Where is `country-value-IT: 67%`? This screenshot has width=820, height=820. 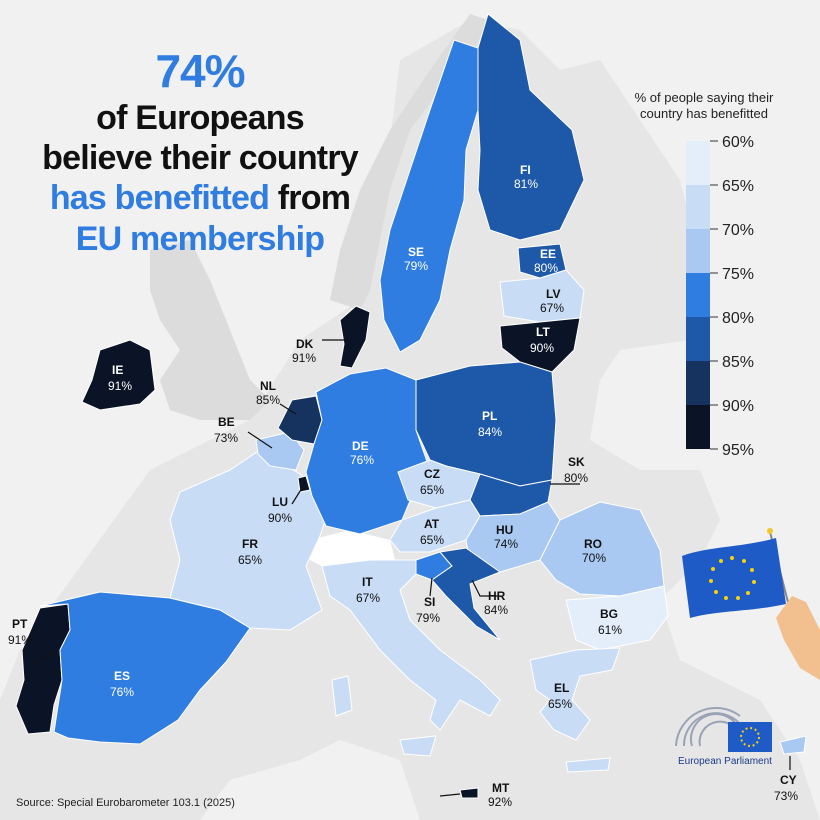 country-value-IT: 67% is located at coordinates (368, 598).